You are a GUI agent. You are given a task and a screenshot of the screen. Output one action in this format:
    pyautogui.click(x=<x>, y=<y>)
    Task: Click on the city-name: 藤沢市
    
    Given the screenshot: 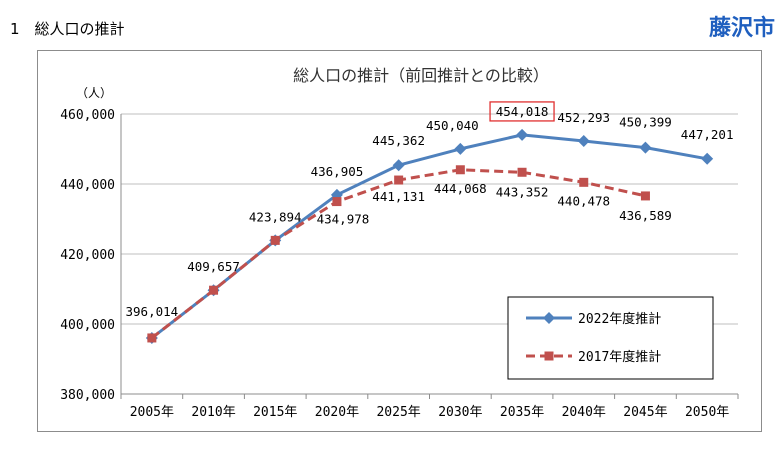 What is the action you would take?
    pyautogui.click(x=741, y=28)
    